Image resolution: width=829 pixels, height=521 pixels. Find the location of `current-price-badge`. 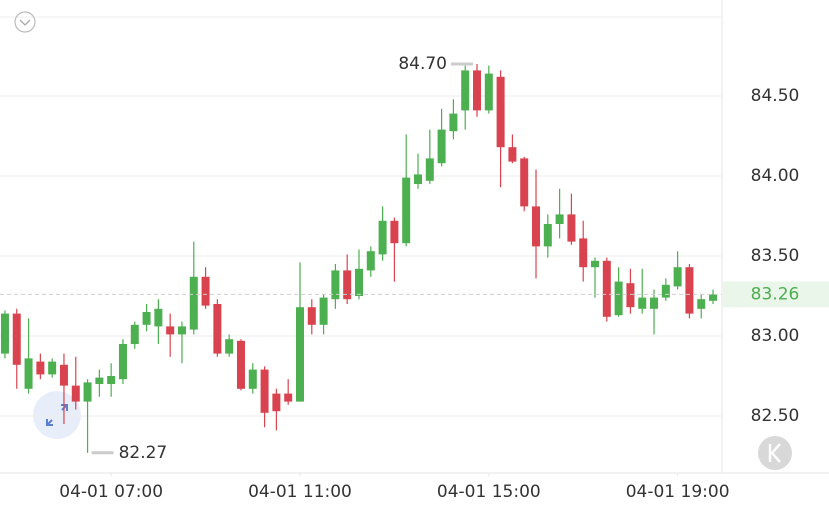

current-price-badge is located at coordinates (776, 294).